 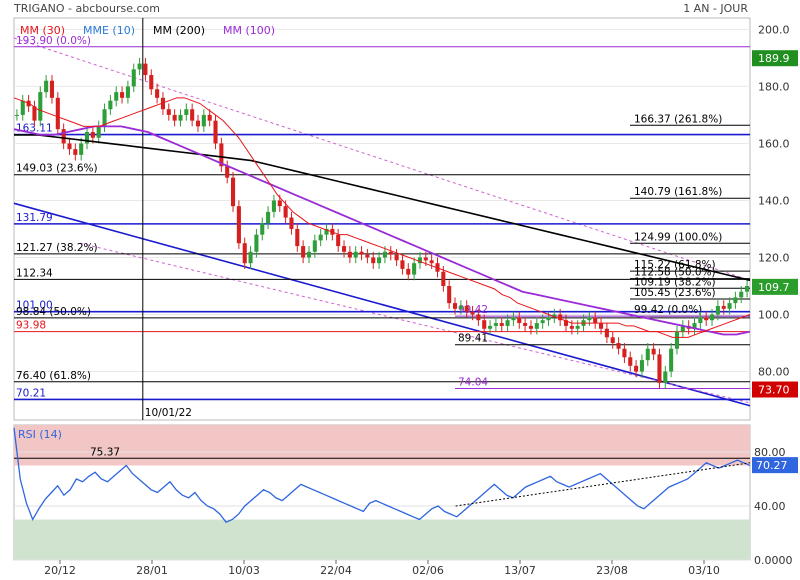 What do you see at coordinates (86, 8) in the screenshot?
I see `chart-title: TRIGANO - abcbourse.com` at bounding box center [86, 8].